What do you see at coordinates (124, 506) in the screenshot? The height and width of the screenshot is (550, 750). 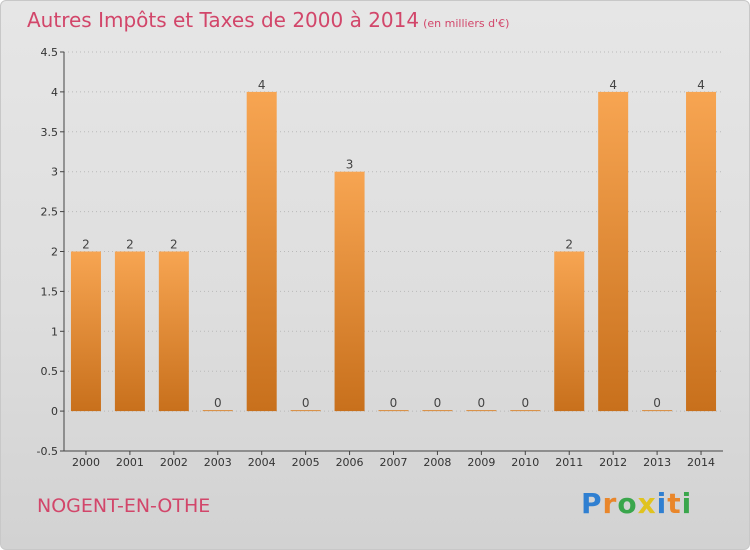 I see `commune-name: NOGENT-EN-OTHE` at bounding box center [124, 506].